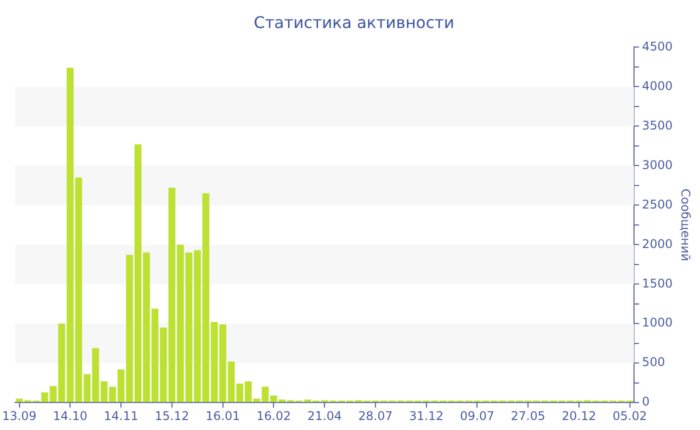  I want to click on y2-tick-label: 0, so click(646, 401).